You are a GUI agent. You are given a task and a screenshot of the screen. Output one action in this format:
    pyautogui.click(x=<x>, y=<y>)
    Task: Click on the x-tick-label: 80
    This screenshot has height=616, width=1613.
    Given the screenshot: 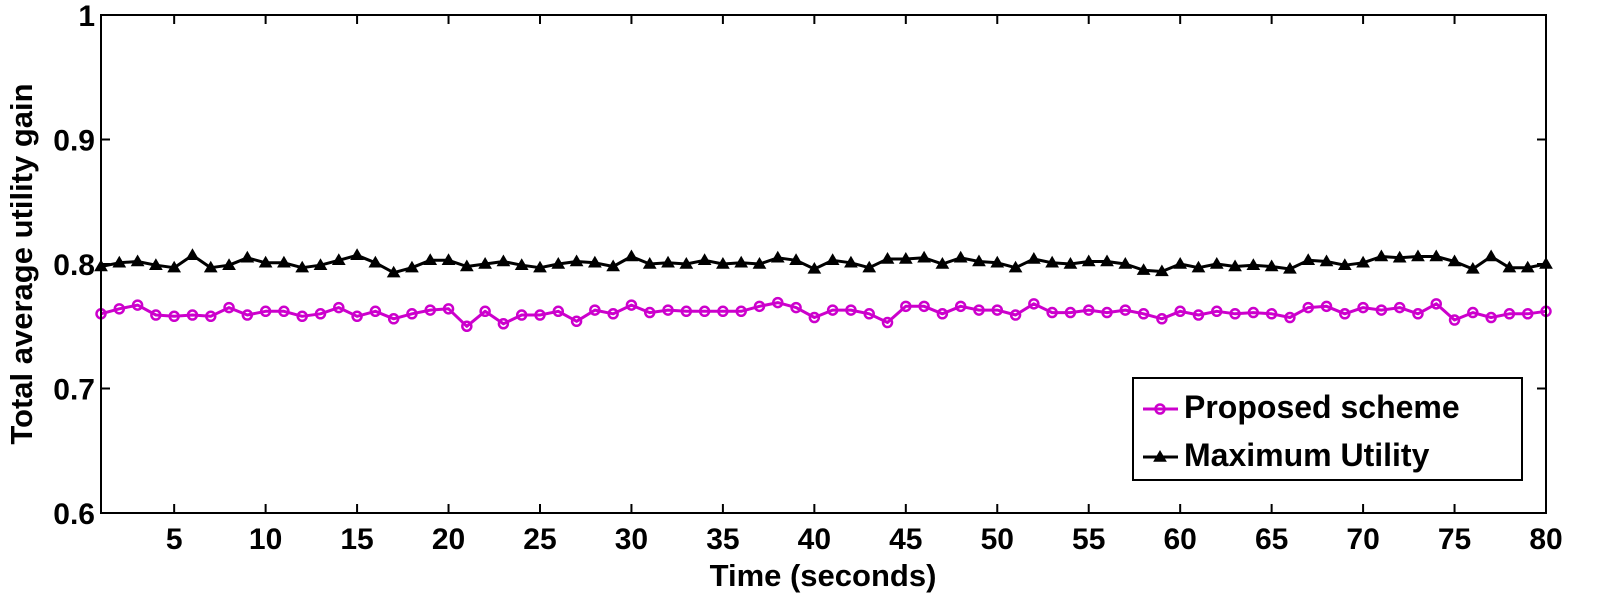 What is the action you would take?
    pyautogui.click(x=1545, y=539)
    